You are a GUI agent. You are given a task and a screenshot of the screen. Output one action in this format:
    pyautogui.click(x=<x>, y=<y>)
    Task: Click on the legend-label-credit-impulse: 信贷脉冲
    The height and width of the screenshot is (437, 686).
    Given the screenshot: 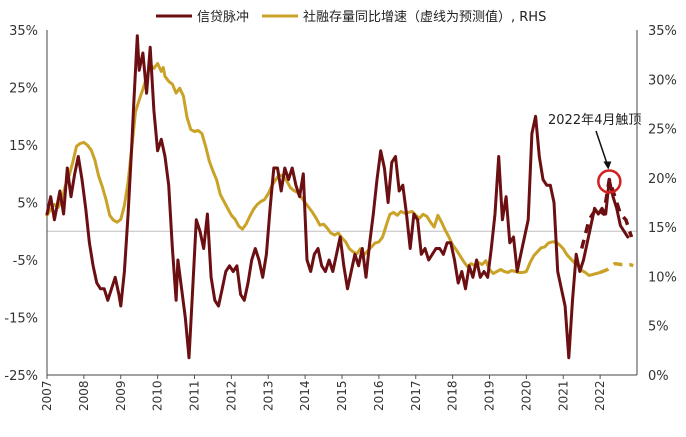 What is the action you would take?
    pyautogui.click(x=223, y=17)
    